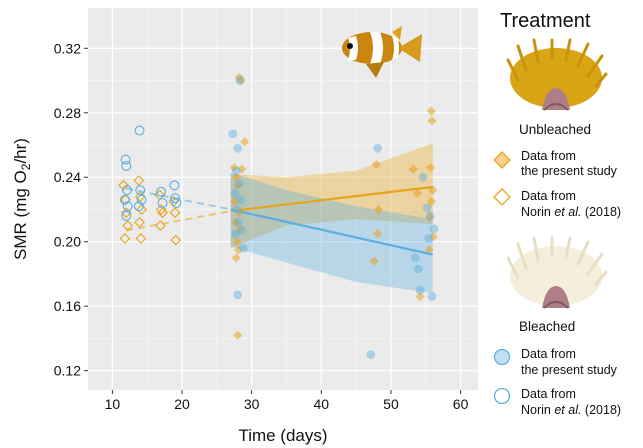 This screenshot has width=643, height=448. Describe the element at coordinates (67, 371) in the screenshot. I see `y-tick-label: 0.12` at that location.